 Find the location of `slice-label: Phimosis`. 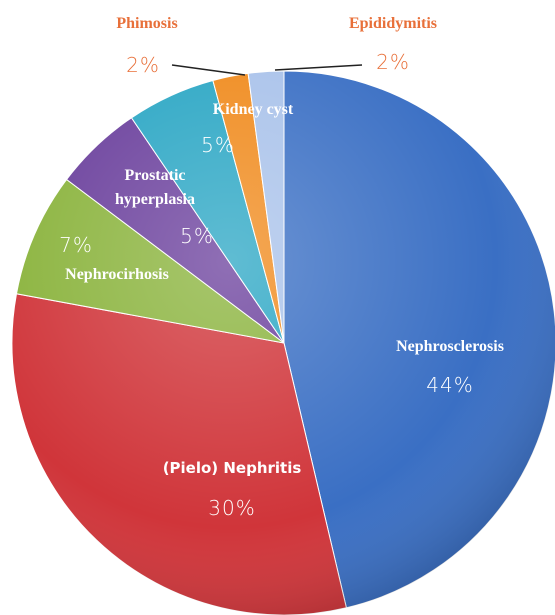

slice-label: Phimosis is located at coordinates (147, 23).